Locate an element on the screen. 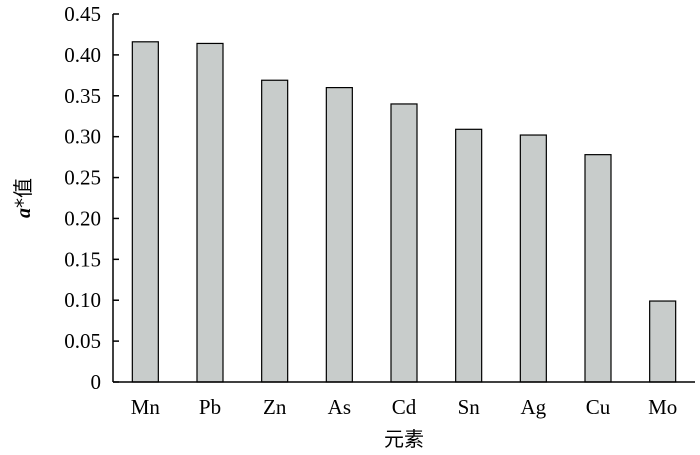  x-tick-label-mo: Mo is located at coordinates (662, 407).